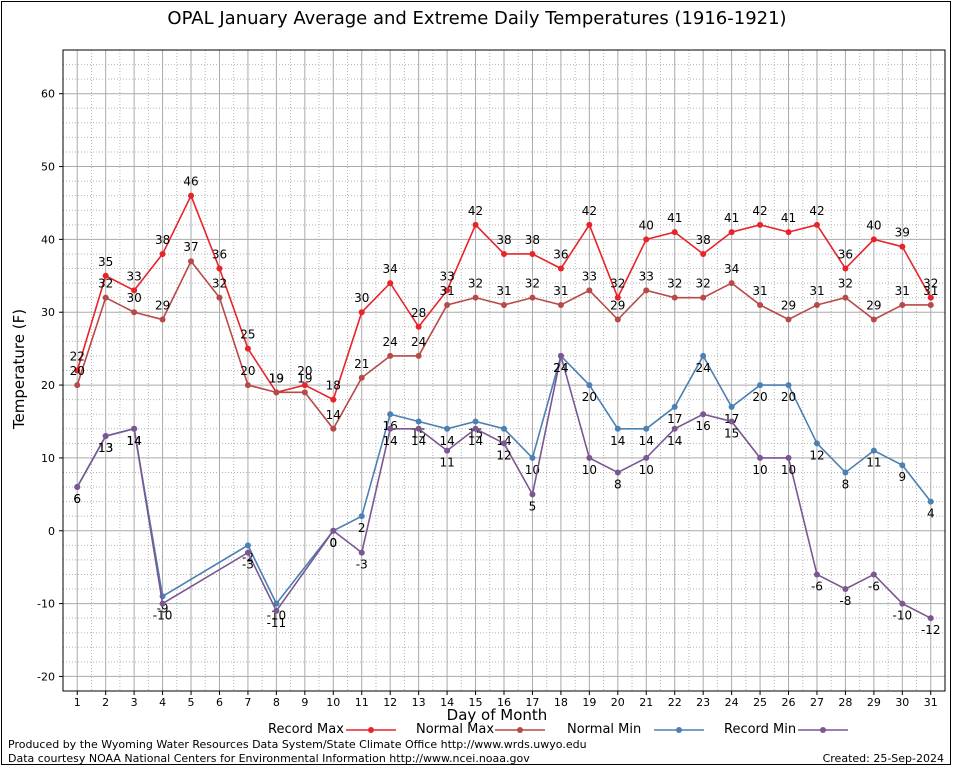  Describe the element at coordinates (418, 342) in the screenshot. I see `data-label: 24` at that location.